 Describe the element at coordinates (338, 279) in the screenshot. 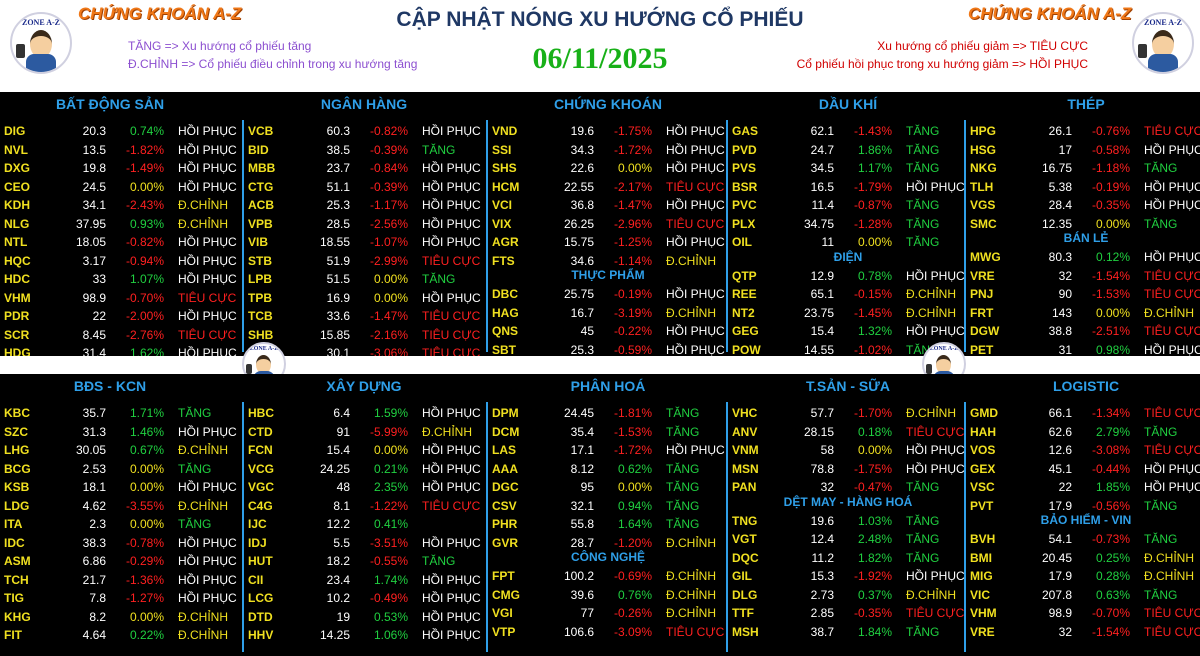

I see `stock-price: 51.5` at that location.